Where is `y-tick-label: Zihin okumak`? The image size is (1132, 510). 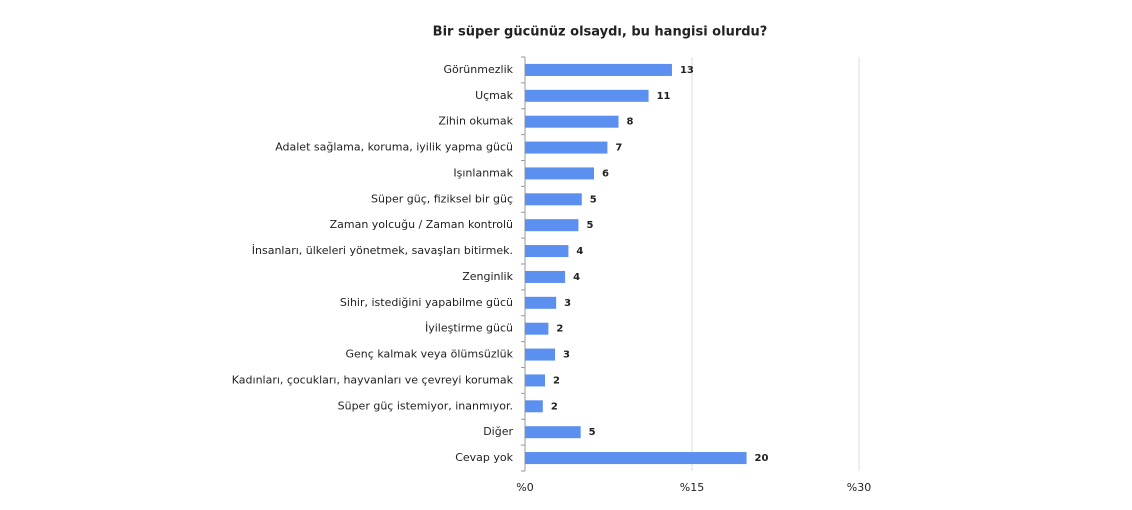
y-tick-label: Zihin okumak is located at coordinates (475, 121).